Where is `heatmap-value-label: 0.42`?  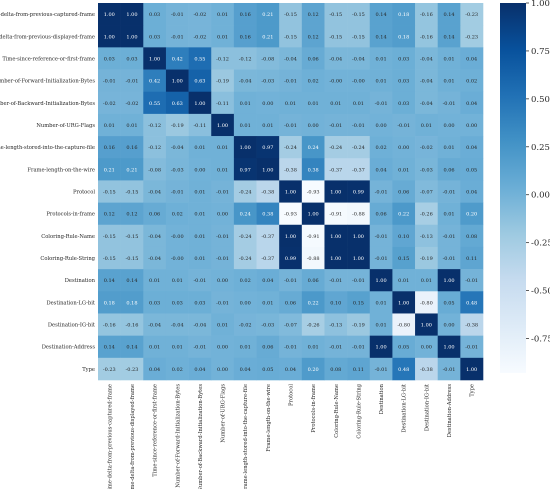
heatmap-value-label: 0.42 is located at coordinates (177, 59).